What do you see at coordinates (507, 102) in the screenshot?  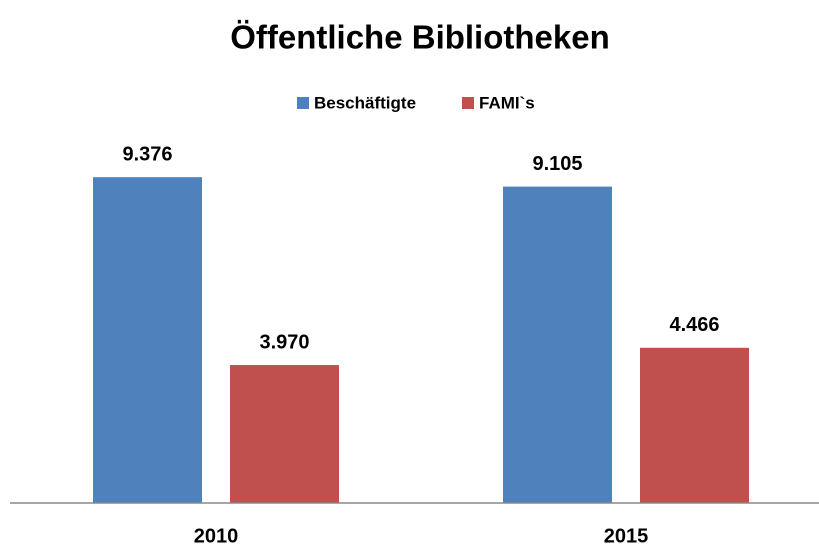 I see `legend-label: FAMI`s` at bounding box center [507, 102].